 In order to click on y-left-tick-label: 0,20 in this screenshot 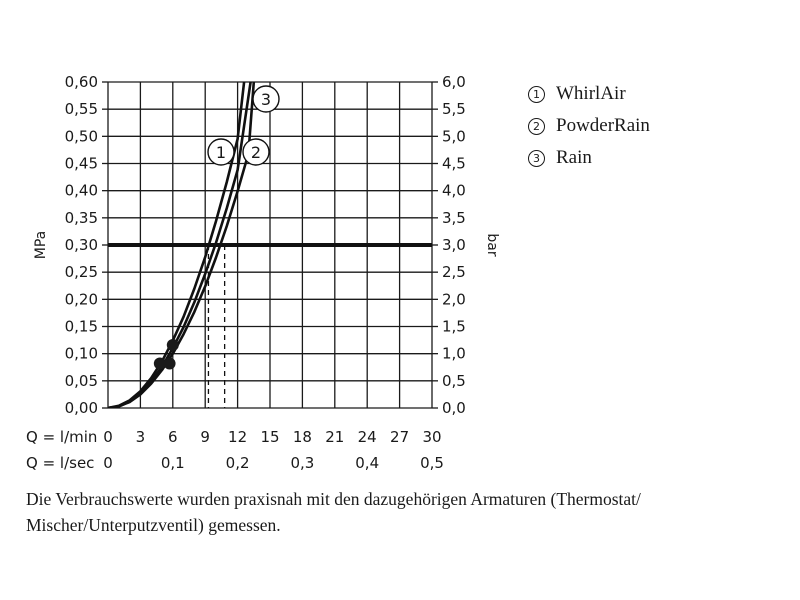, I will do `click(81, 299)`.